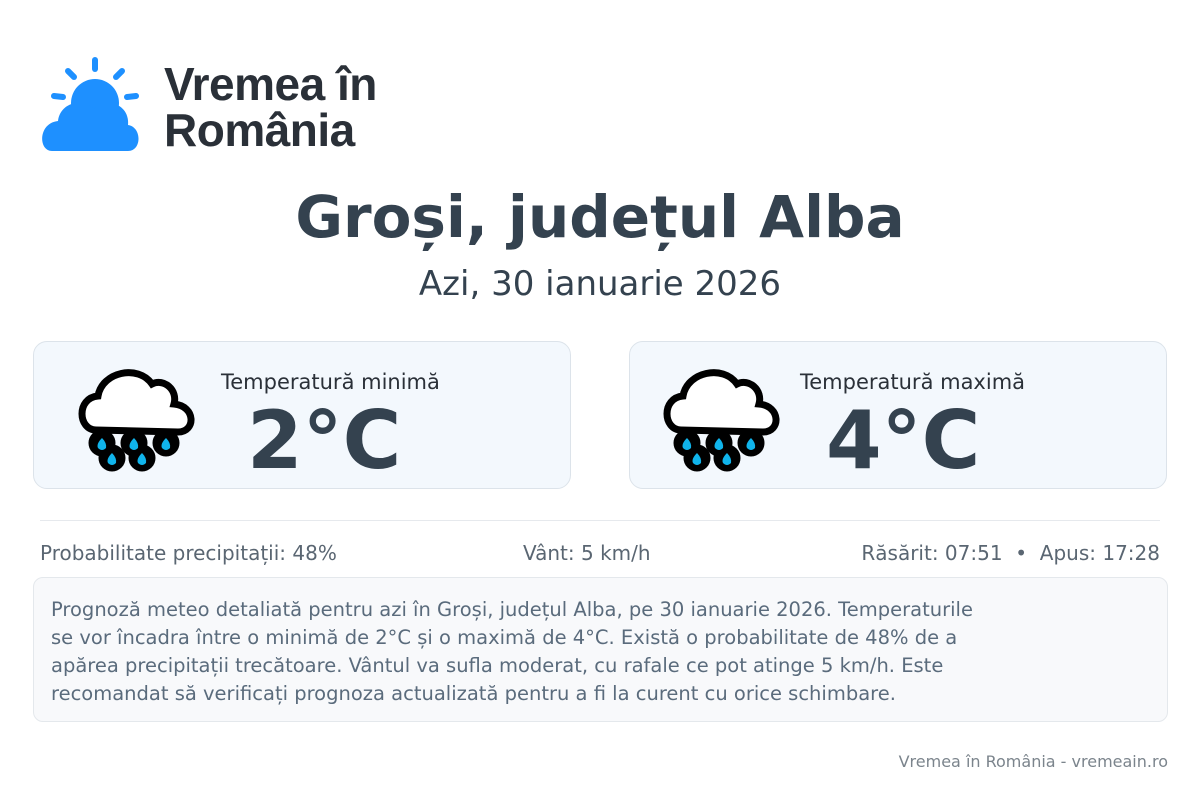 Image resolution: width=1200 pixels, height=800 pixels. I want to click on sunrise-sunset: Răsărit: 07:51 • Apus: 17:28, so click(1010, 553).